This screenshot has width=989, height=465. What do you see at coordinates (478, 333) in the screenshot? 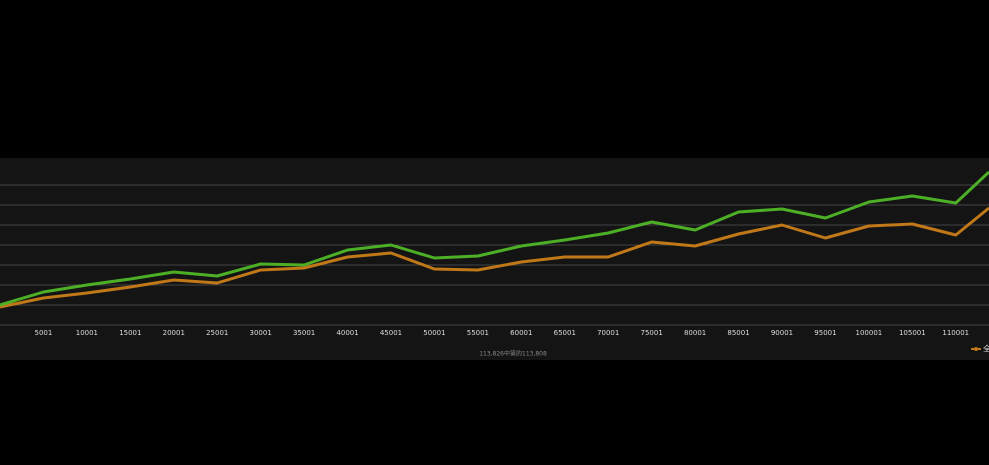
I see `x-tick-label: 55001` at bounding box center [478, 333].